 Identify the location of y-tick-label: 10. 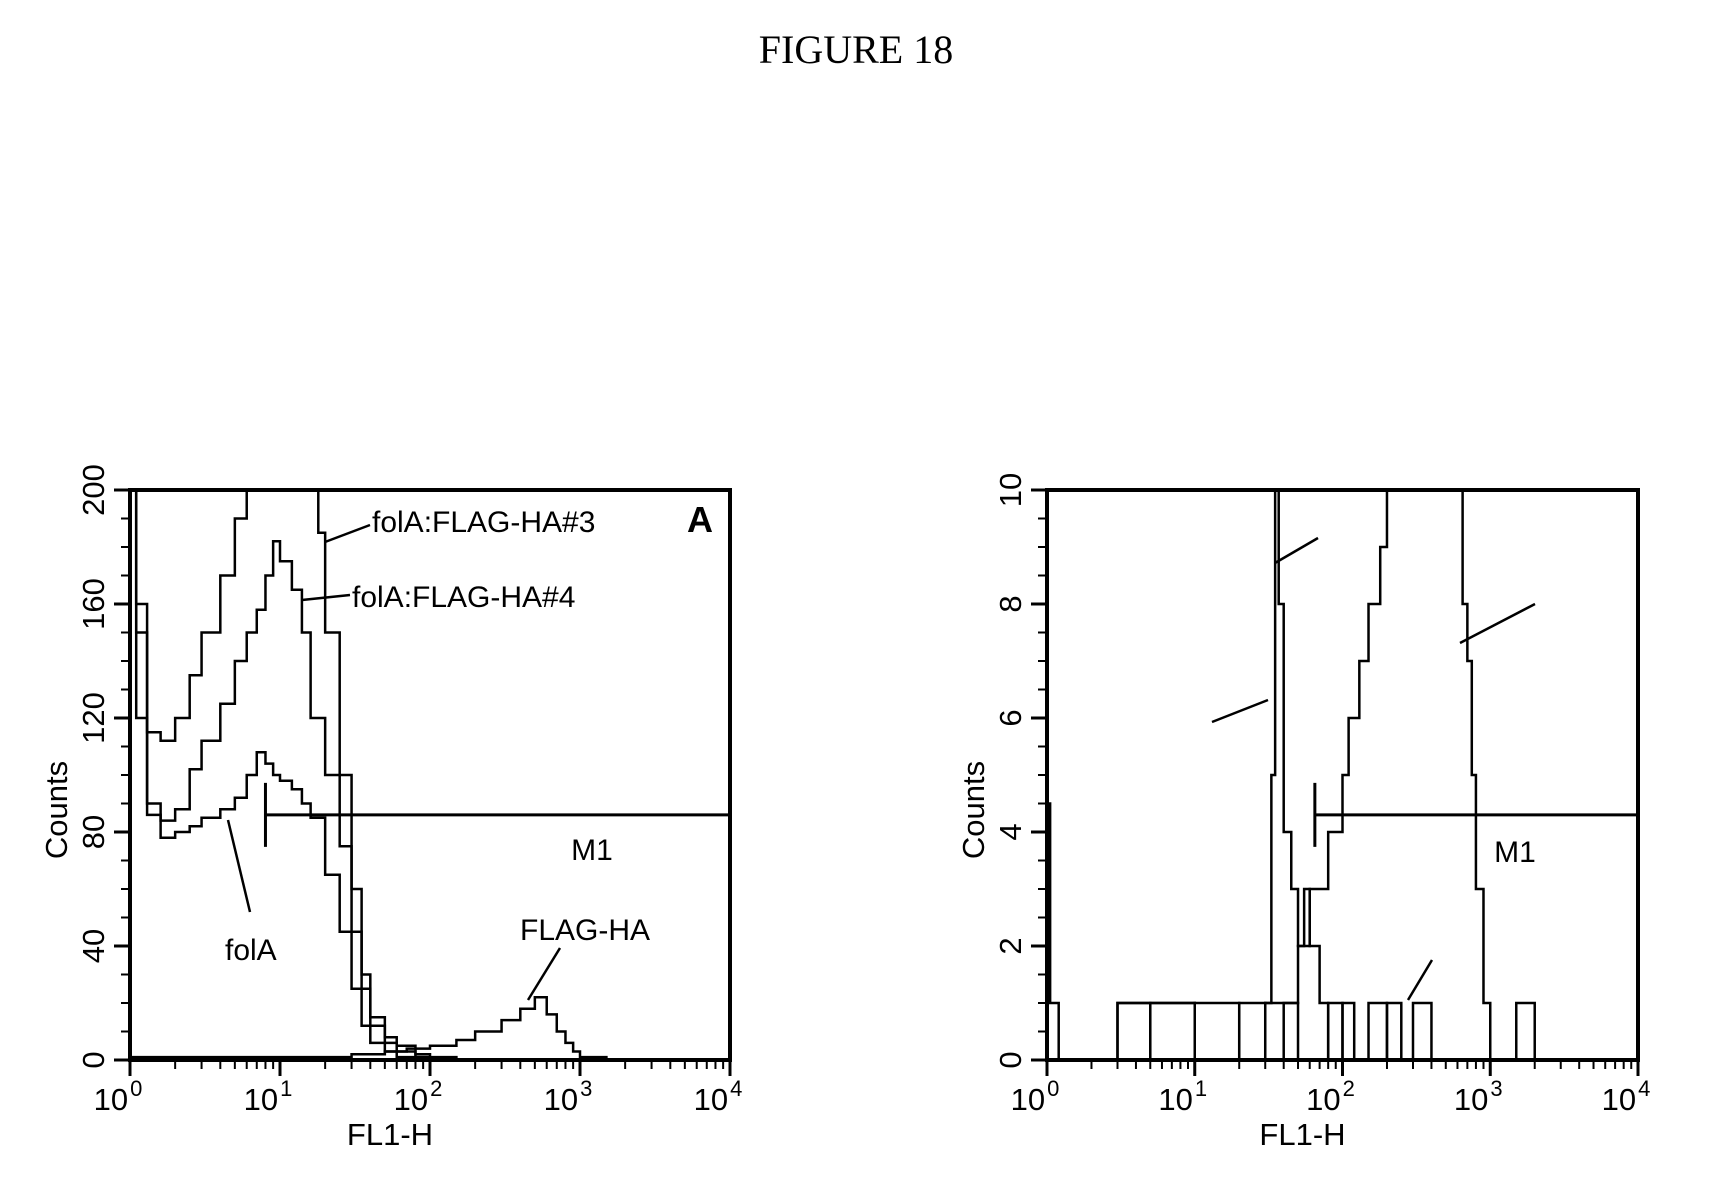
(1010, 490).